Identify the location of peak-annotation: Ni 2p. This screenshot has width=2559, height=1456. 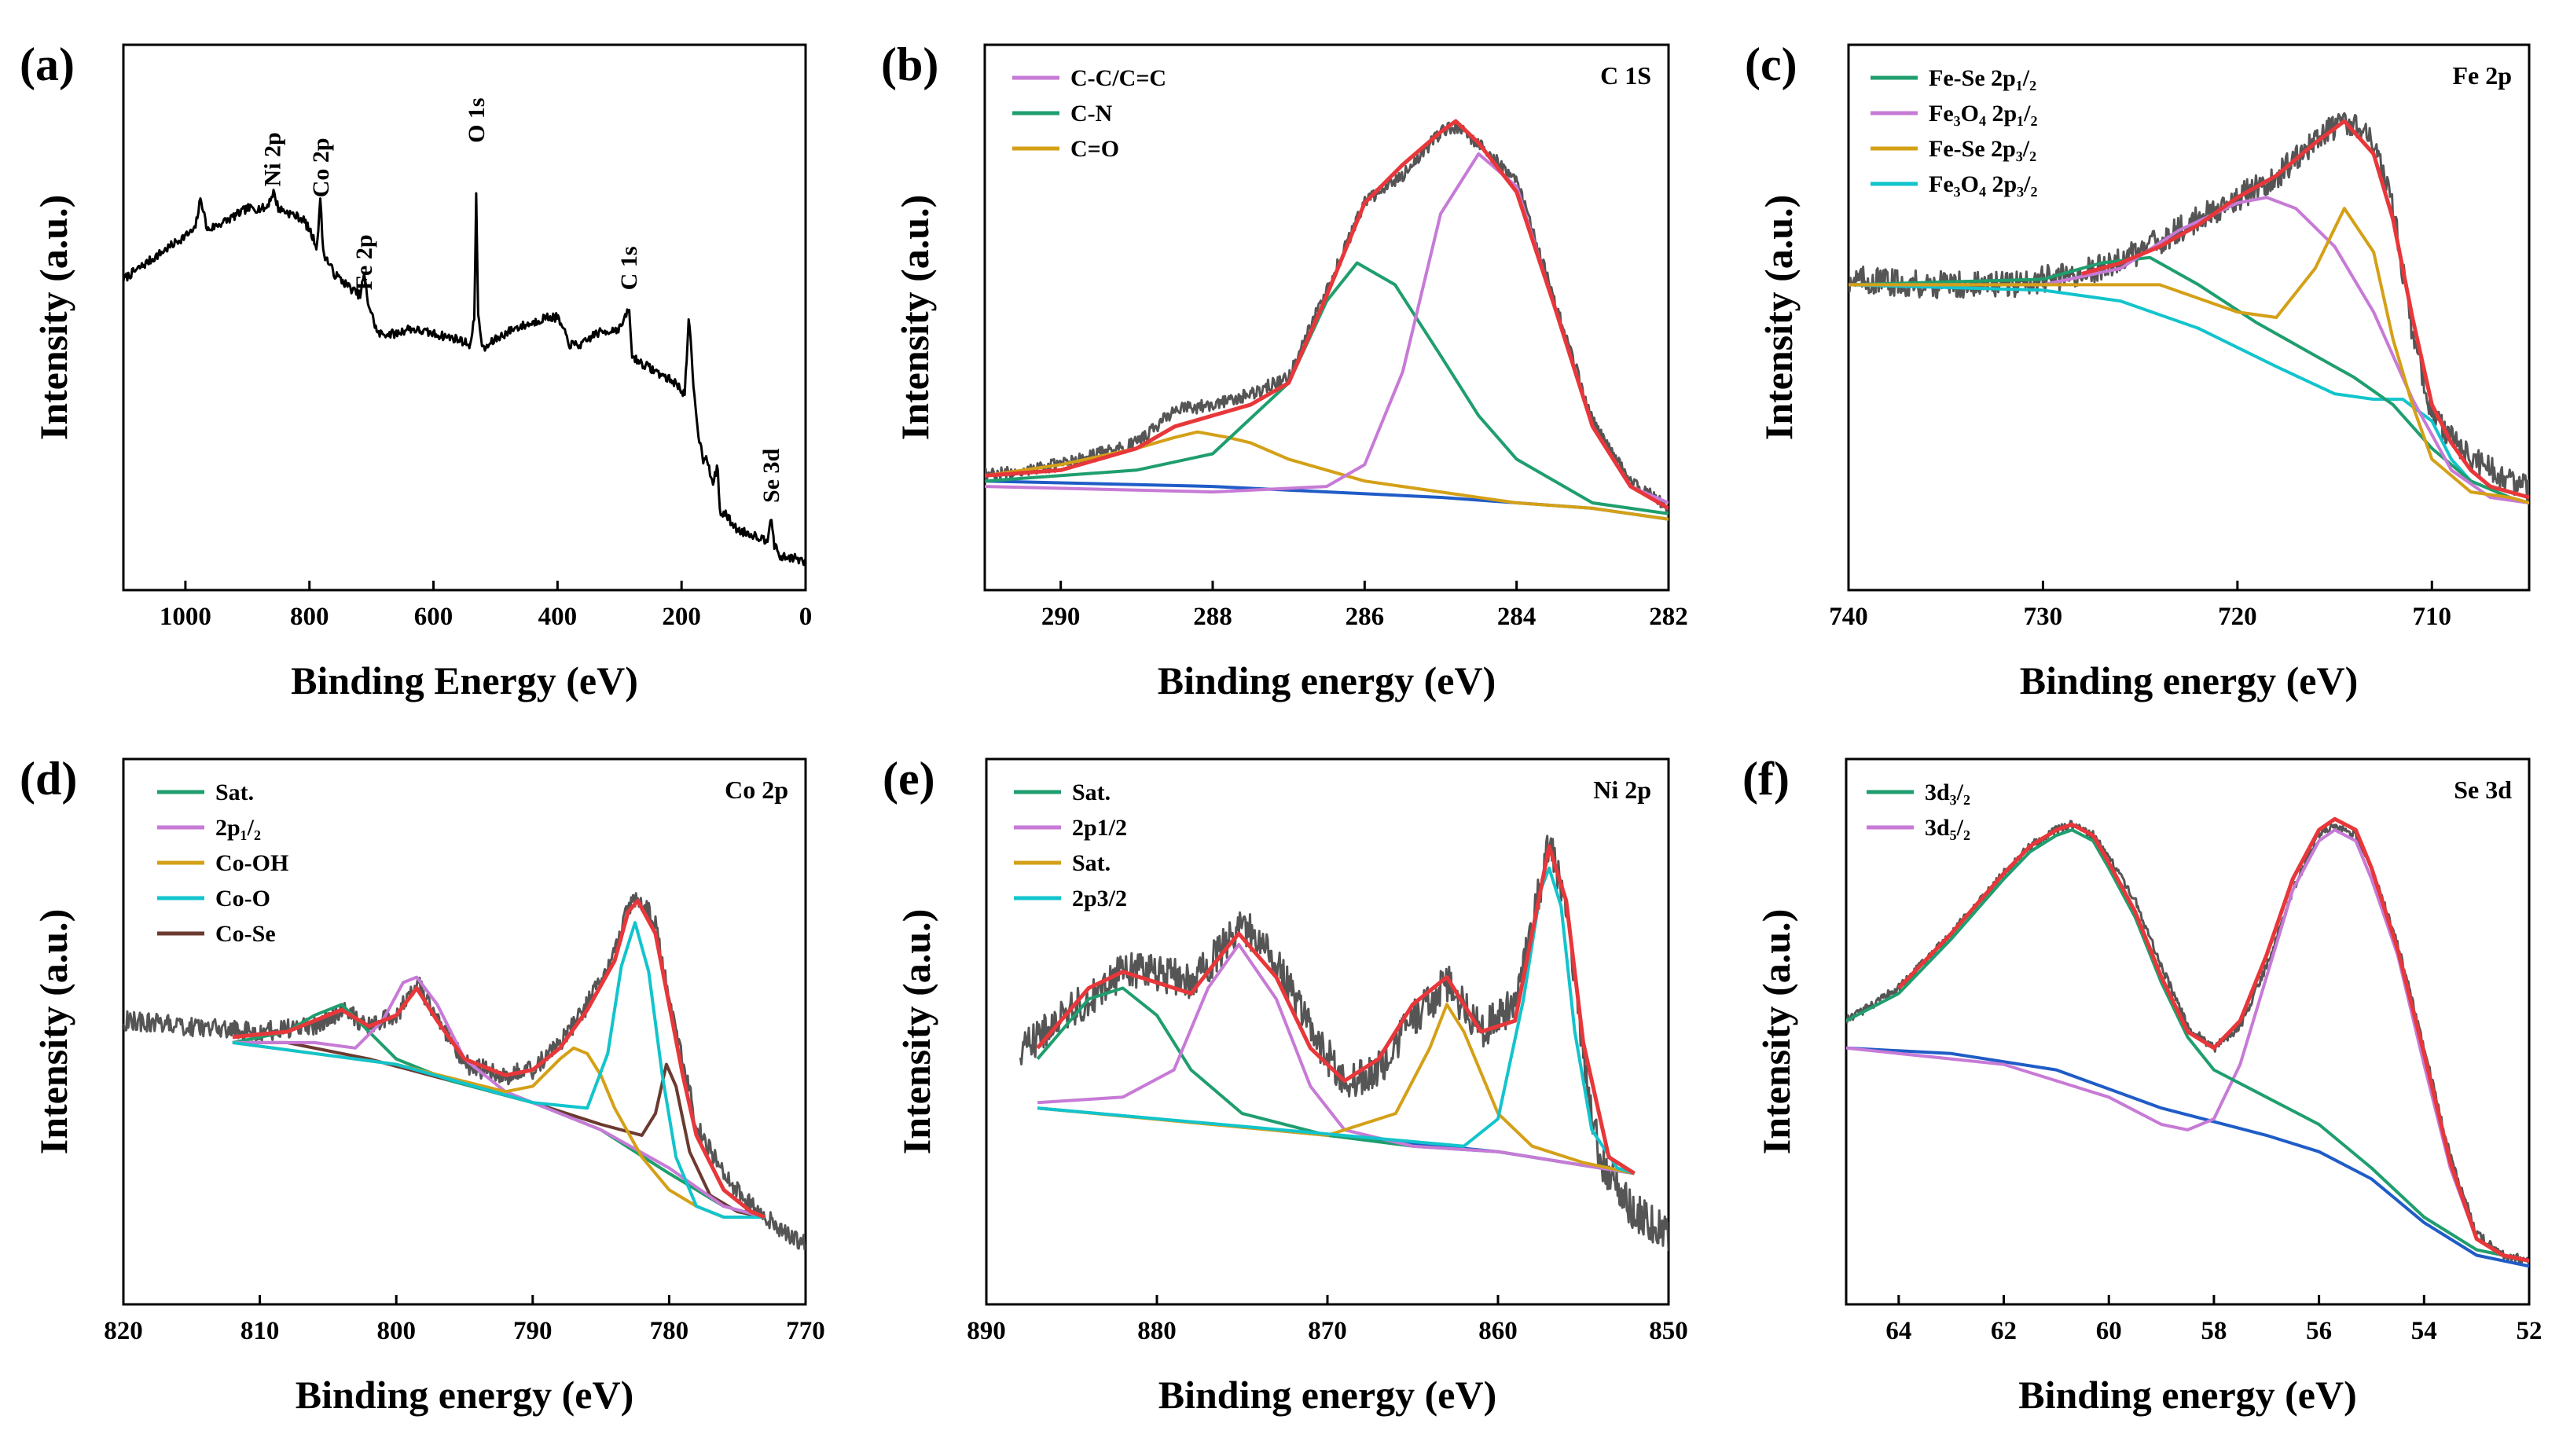
(272, 159).